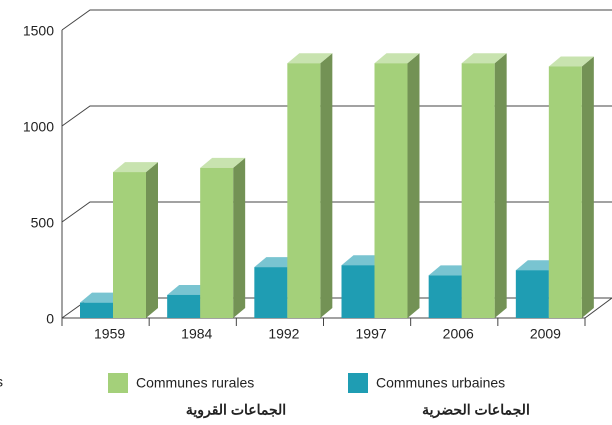 The height and width of the screenshot is (425, 612). I want to click on legend-subtitle: الجماعات القروية, so click(236, 410).